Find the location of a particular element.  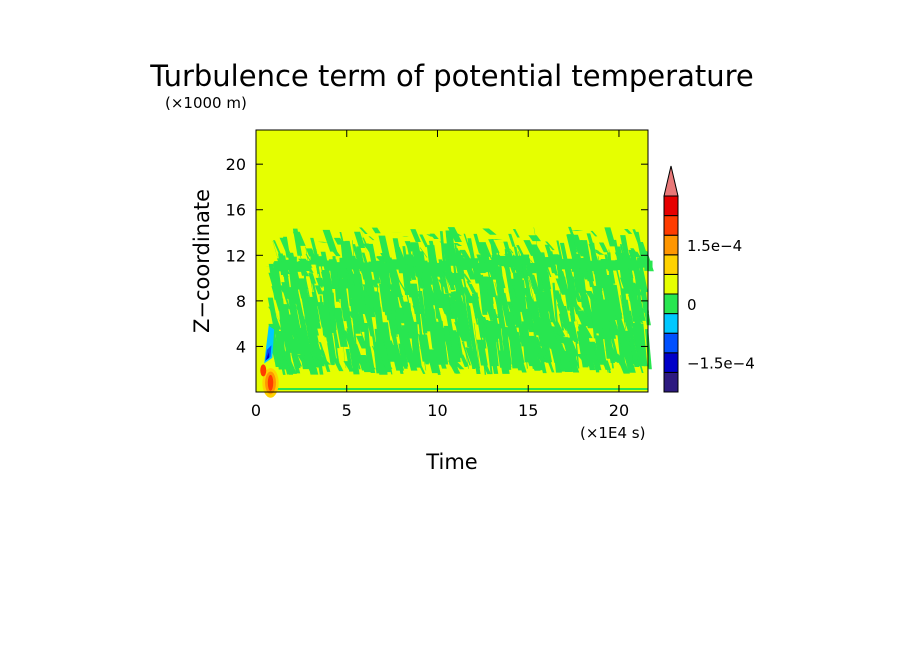

colorbar-extension is located at coordinates (671, 181).